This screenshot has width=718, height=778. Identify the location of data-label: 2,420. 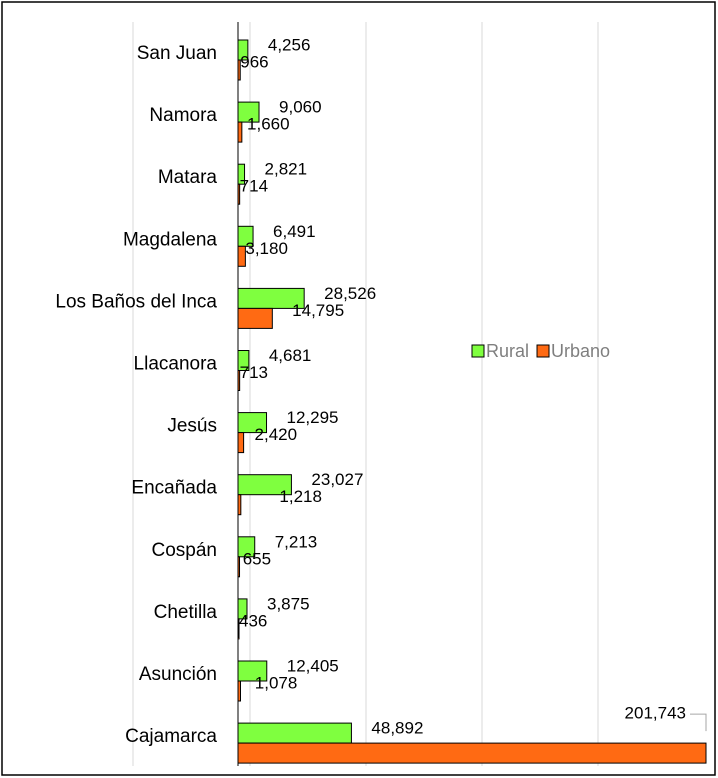
(276, 434).